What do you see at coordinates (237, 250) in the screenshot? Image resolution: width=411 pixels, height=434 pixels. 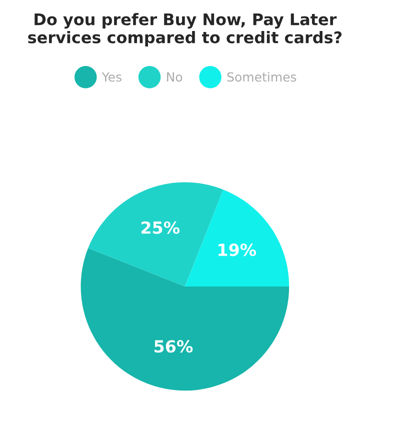 I see `data-label: 19%` at bounding box center [237, 250].